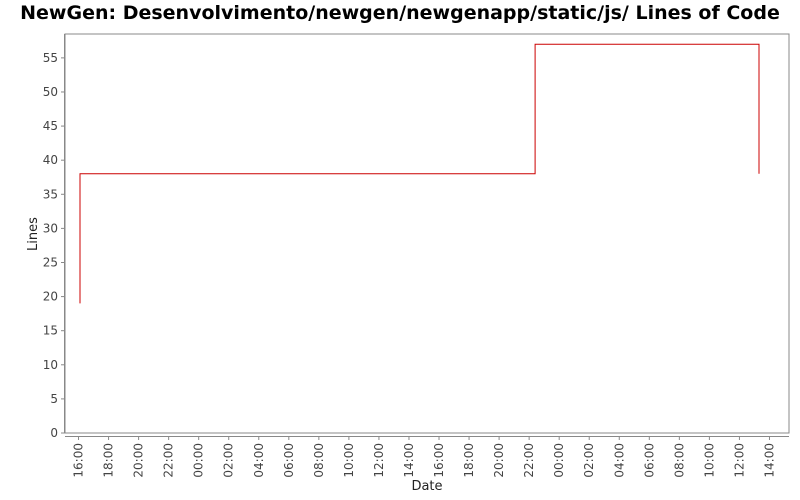 This screenshot has height=500, width=800. What do you see at coordinates (33, 234) in the screenshot?
I see `y-axis-label: Lines` at bounding box center [33, 234].